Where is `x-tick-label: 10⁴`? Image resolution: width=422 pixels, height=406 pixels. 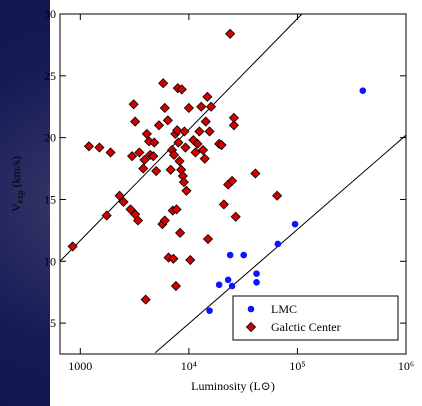 x-tick-label: 10⁴ is located at coordinates (189, 366).